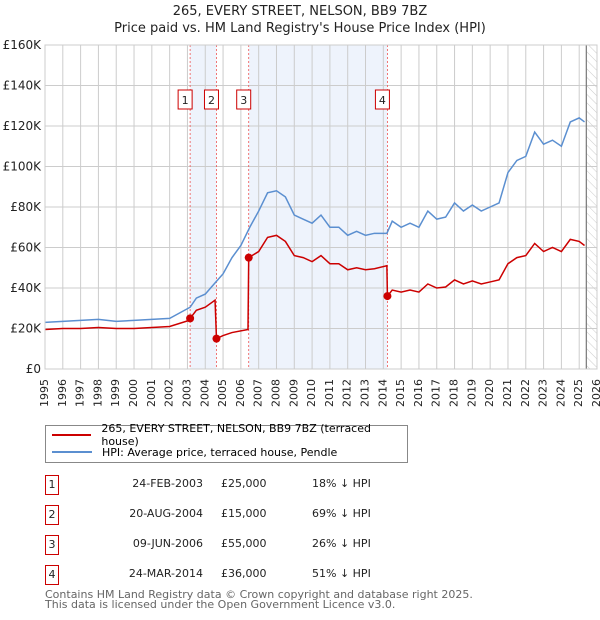 The image size is (600, 620). What do you see at coordinates (400, 393) in the screenshot?
I see `x-tick-label: 2015` at bounding box center [400, 393].